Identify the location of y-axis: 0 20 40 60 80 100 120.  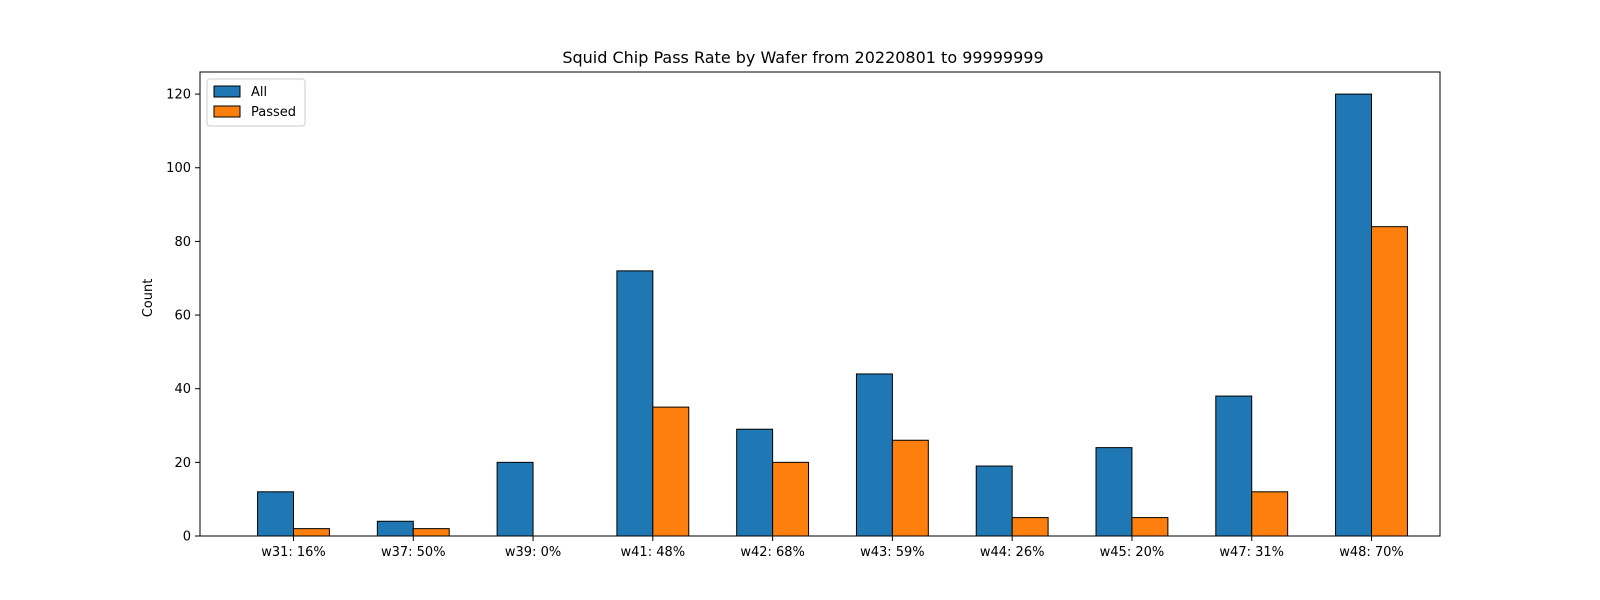
(183, 316).